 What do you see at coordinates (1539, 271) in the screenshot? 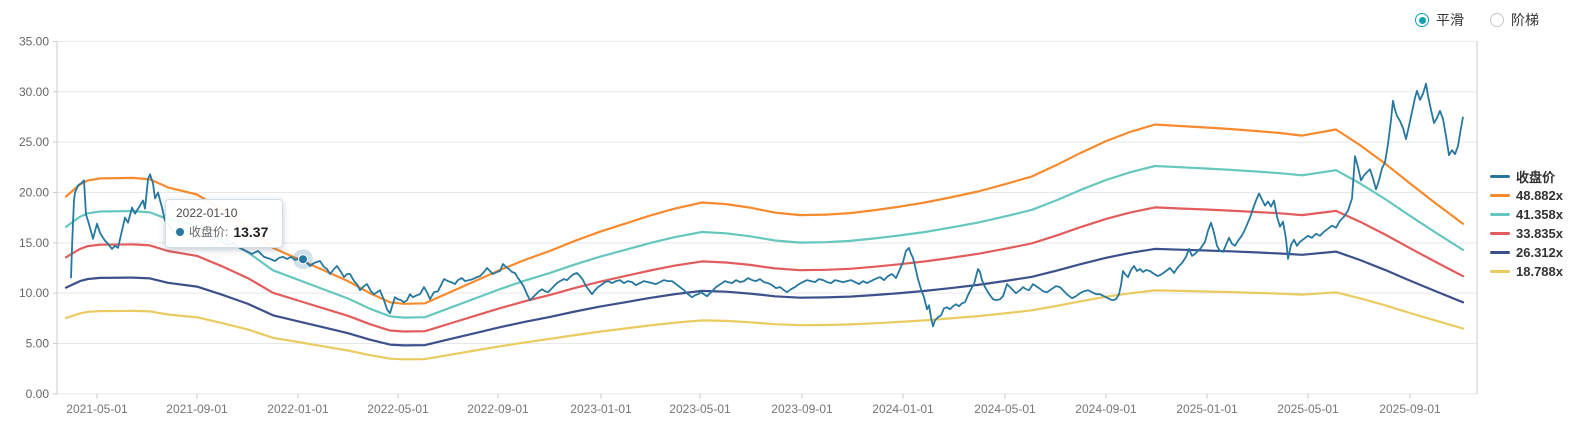
I see `legend-label: 18.788x` at bounding box center [1539, 271].